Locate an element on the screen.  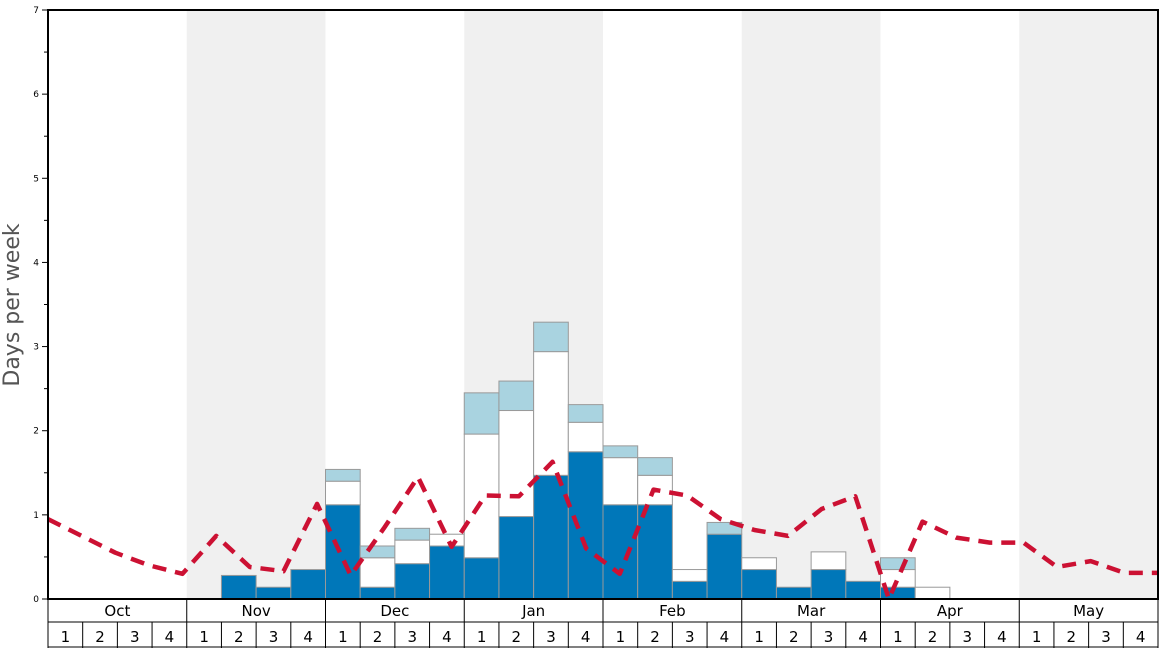
month-label: Feb is located at coordinates (672, 611).